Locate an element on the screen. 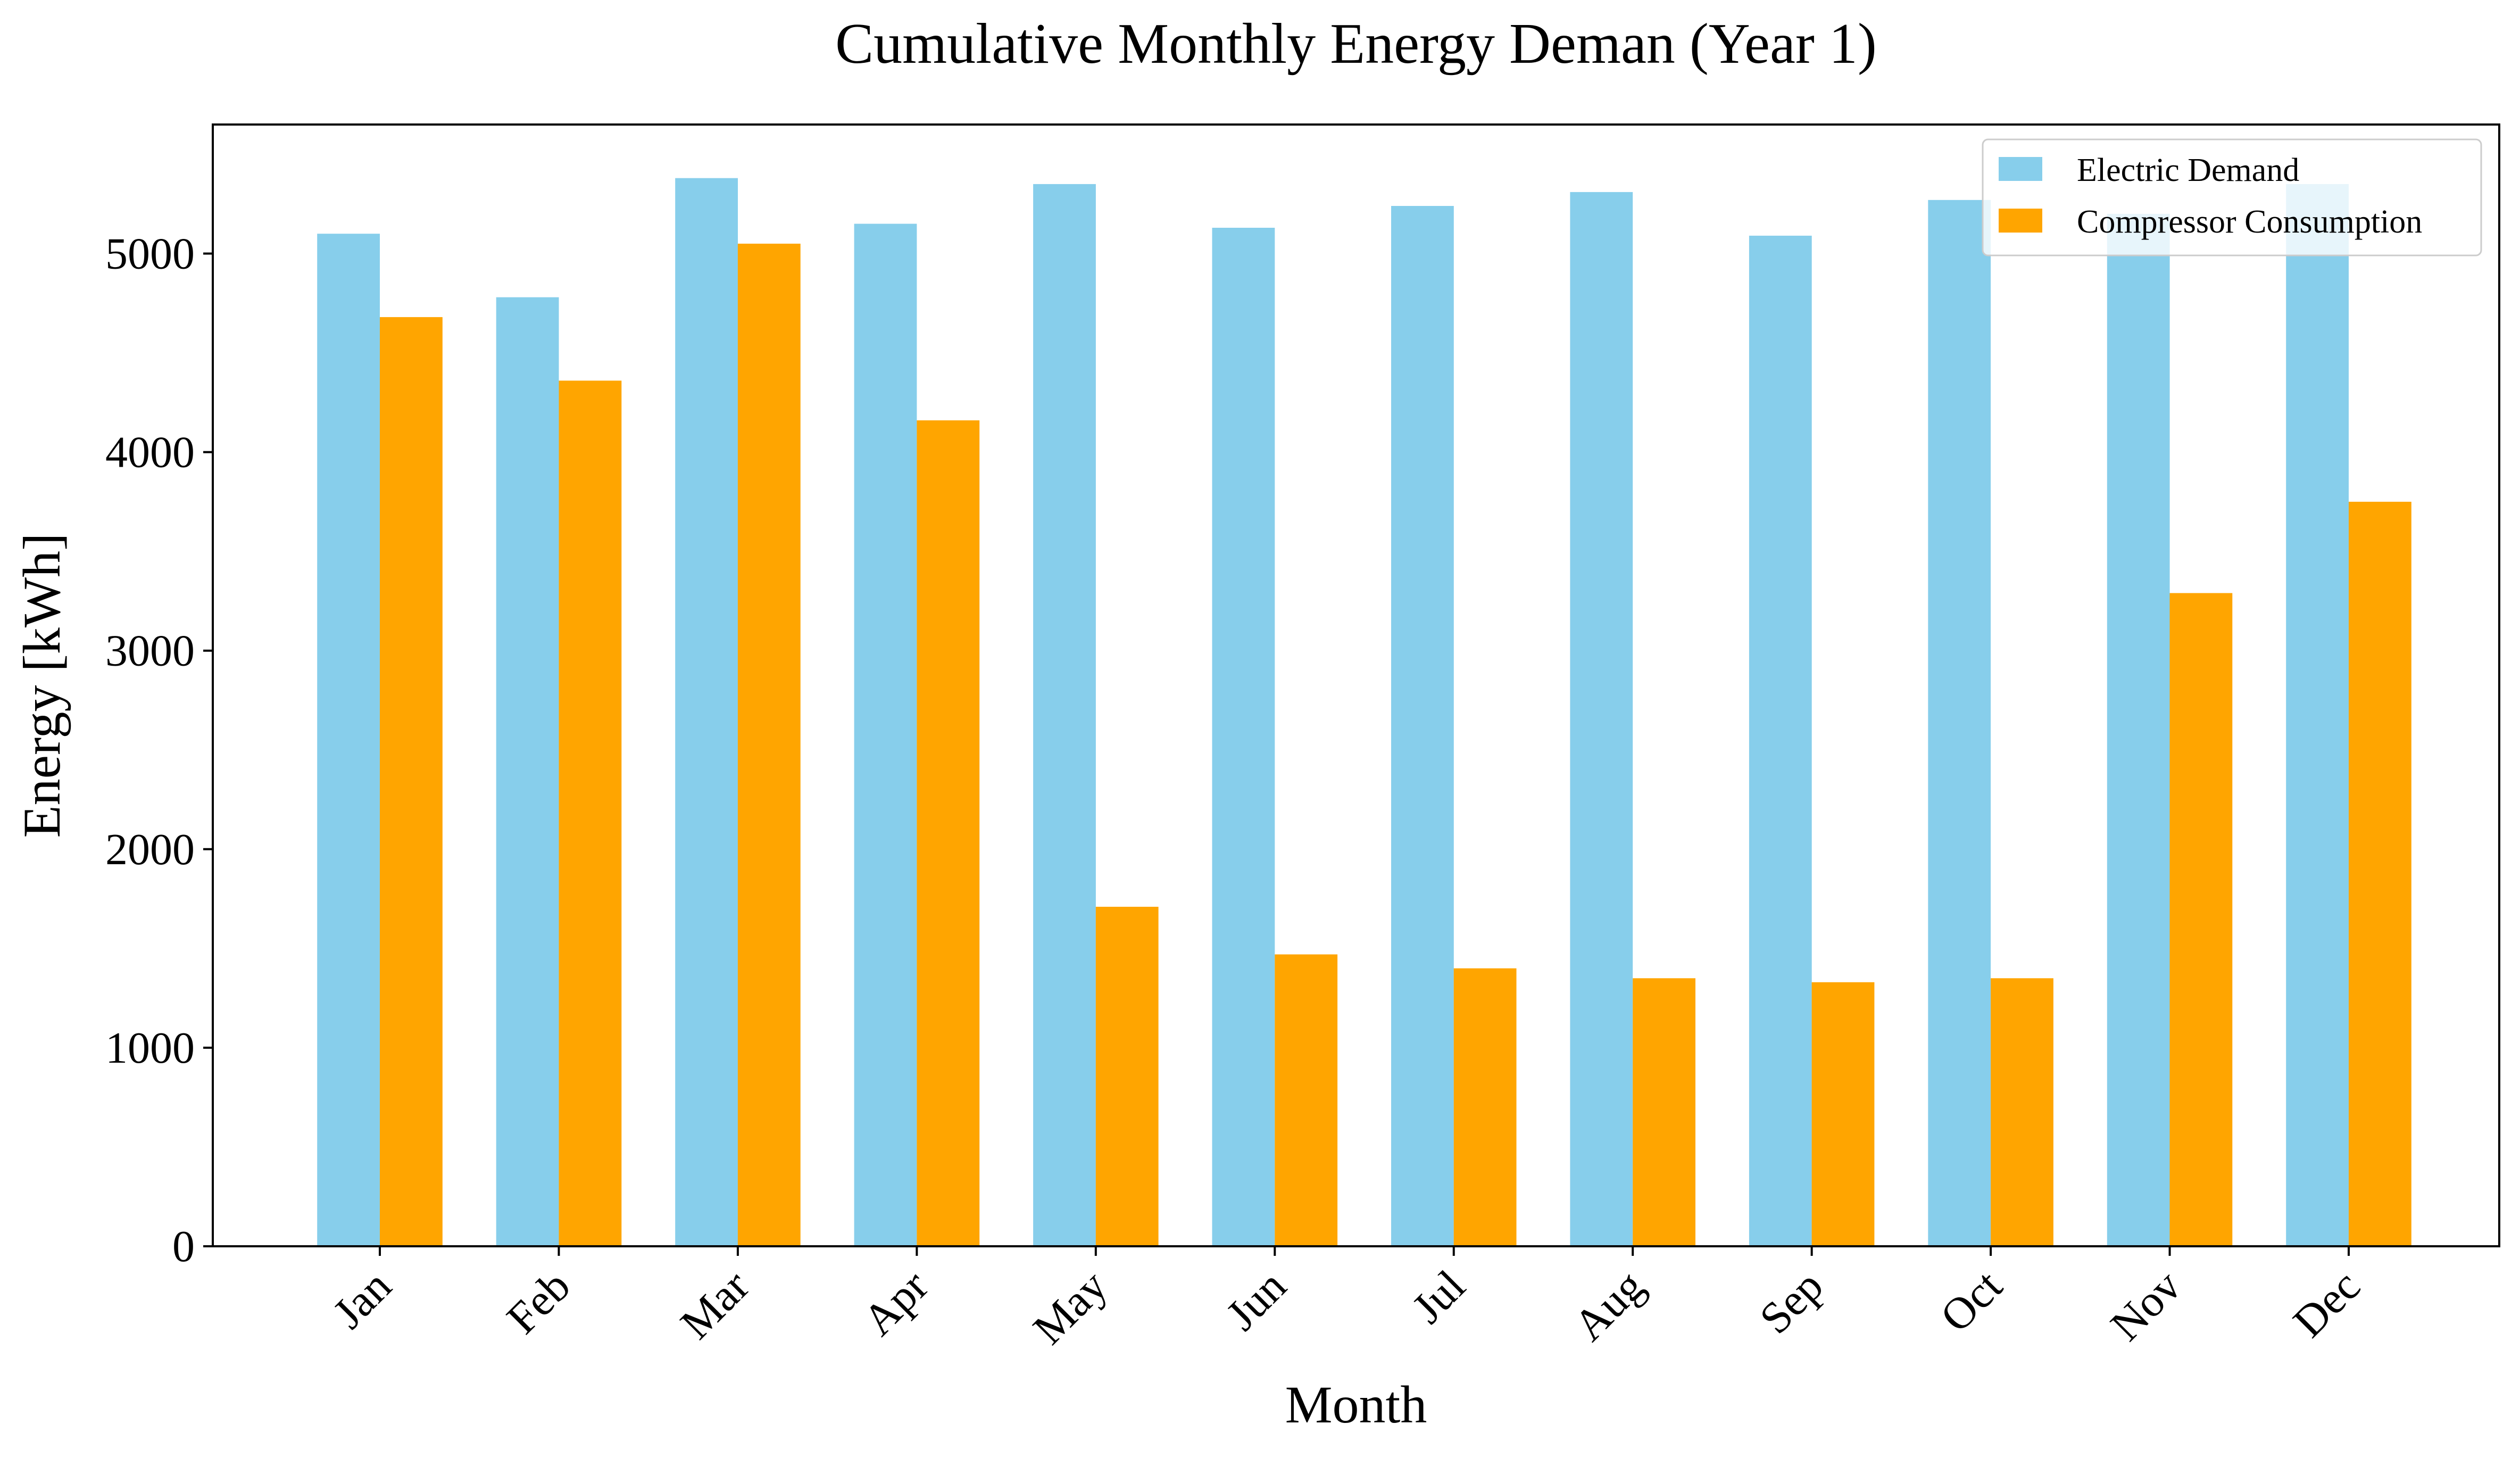 The width and height of the screenshot is (2520, 1457). y-tick-label: 5000 is located at coordinates (150, 254).